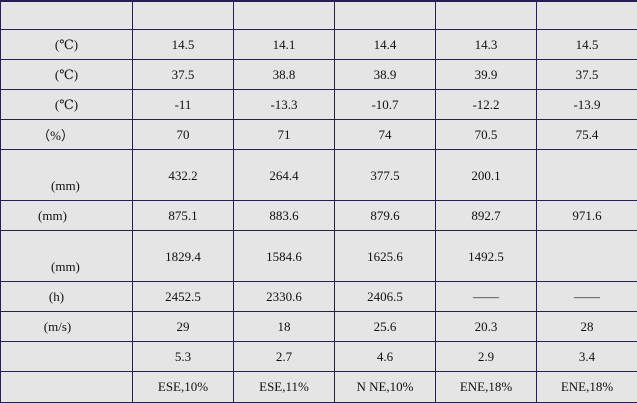 The width and height of the screenshot is (637, 403). I want to click on table-cell: 25.6, so click(385, 326).